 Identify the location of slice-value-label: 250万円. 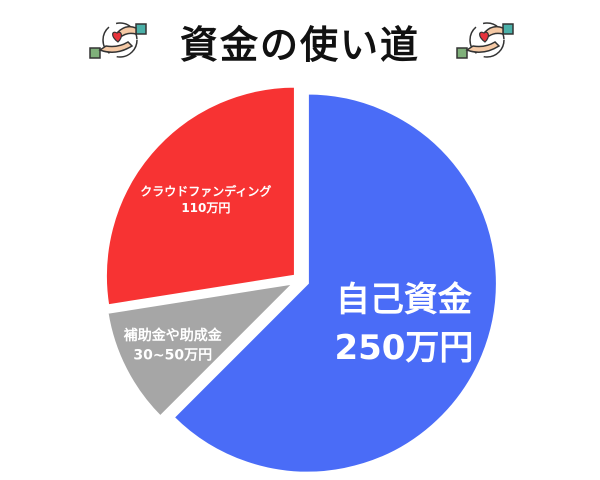
(403, 348).